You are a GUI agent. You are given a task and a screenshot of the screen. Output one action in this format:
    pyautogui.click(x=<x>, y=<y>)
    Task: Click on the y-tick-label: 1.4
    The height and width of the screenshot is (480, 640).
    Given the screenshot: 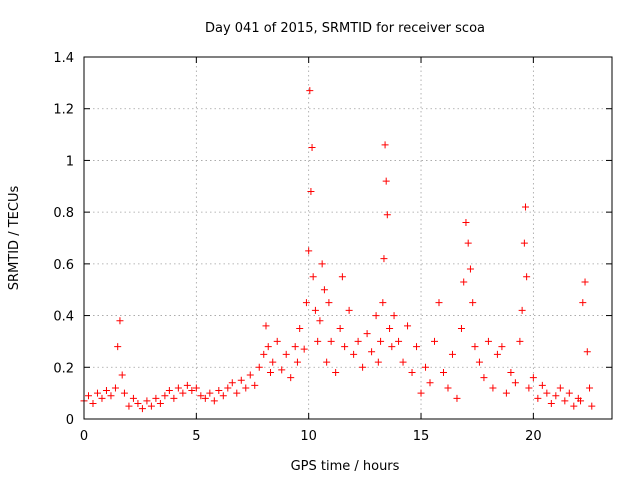 What is the action you would take?
    pyautogui.click(x=63, y=58)
    